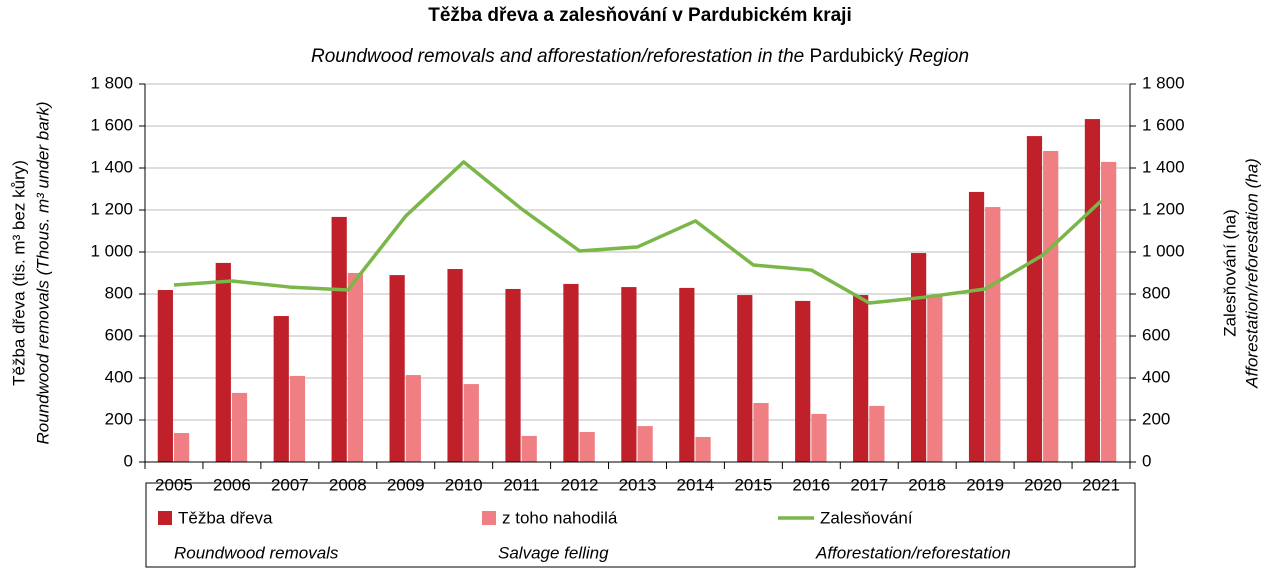 The image size is (1264, 568). I want to click on x-tick-label: 2009, so click(406, 484).